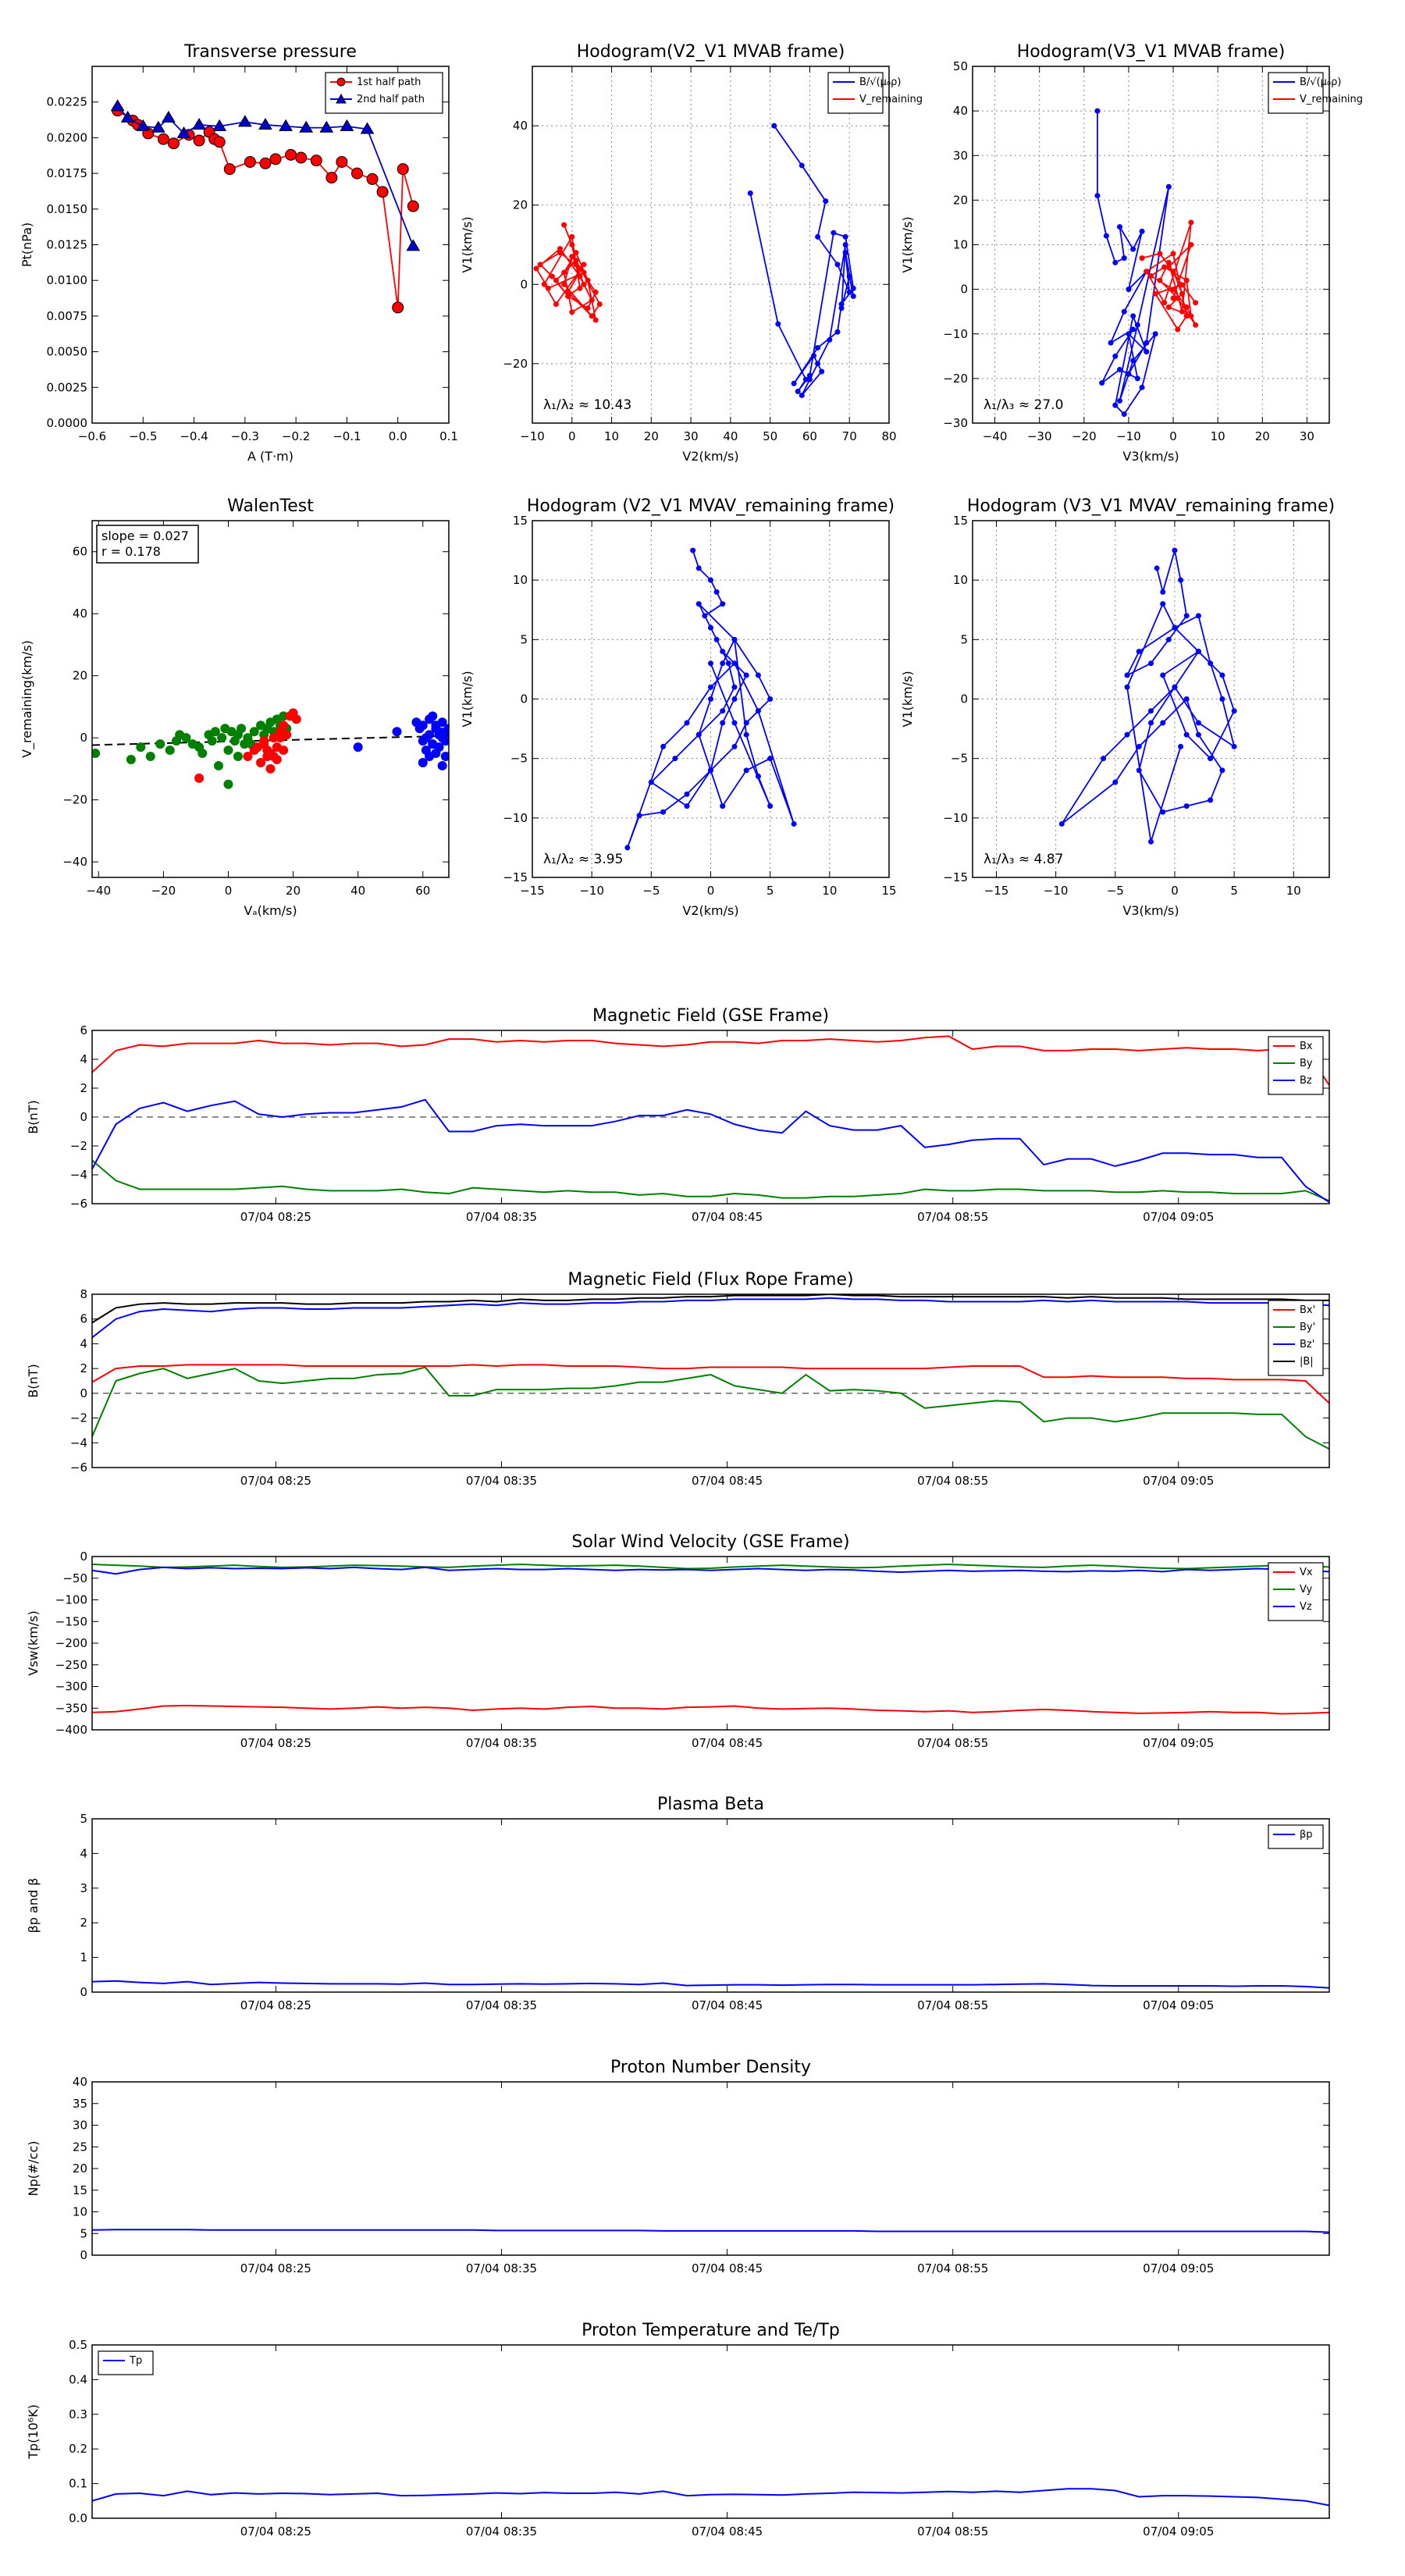 Image resolution: width=1405 pixels, height=2576 pixels. Describe the element at coordinates (68, 245) in the screenshot. I see `y-tick-label: 0.0125` at that location.